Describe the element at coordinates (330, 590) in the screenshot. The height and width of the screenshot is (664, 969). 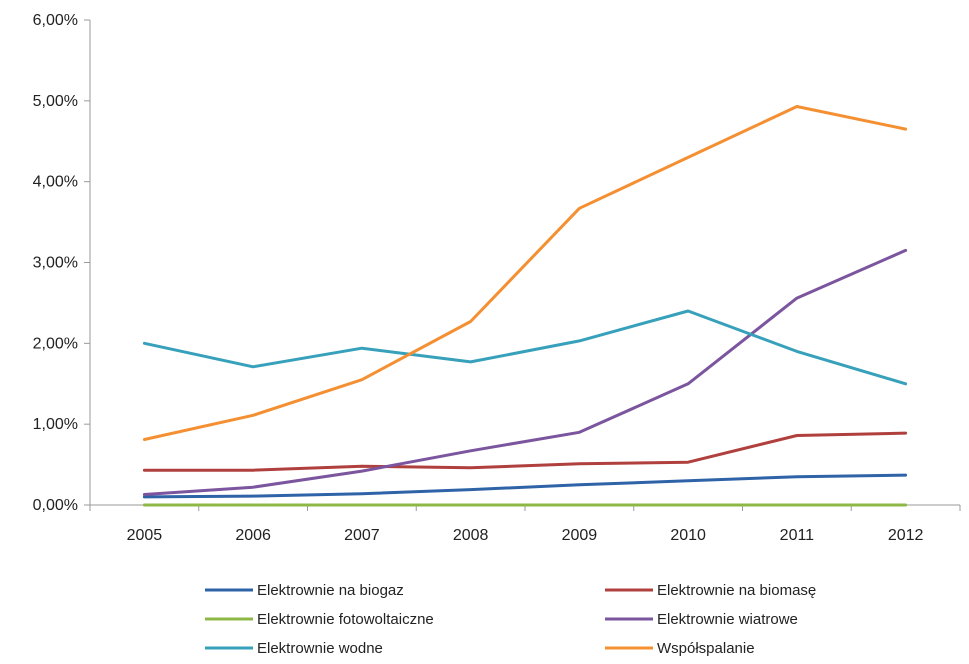
I see `legend-label: Elektrownie na biogaz` at that location.